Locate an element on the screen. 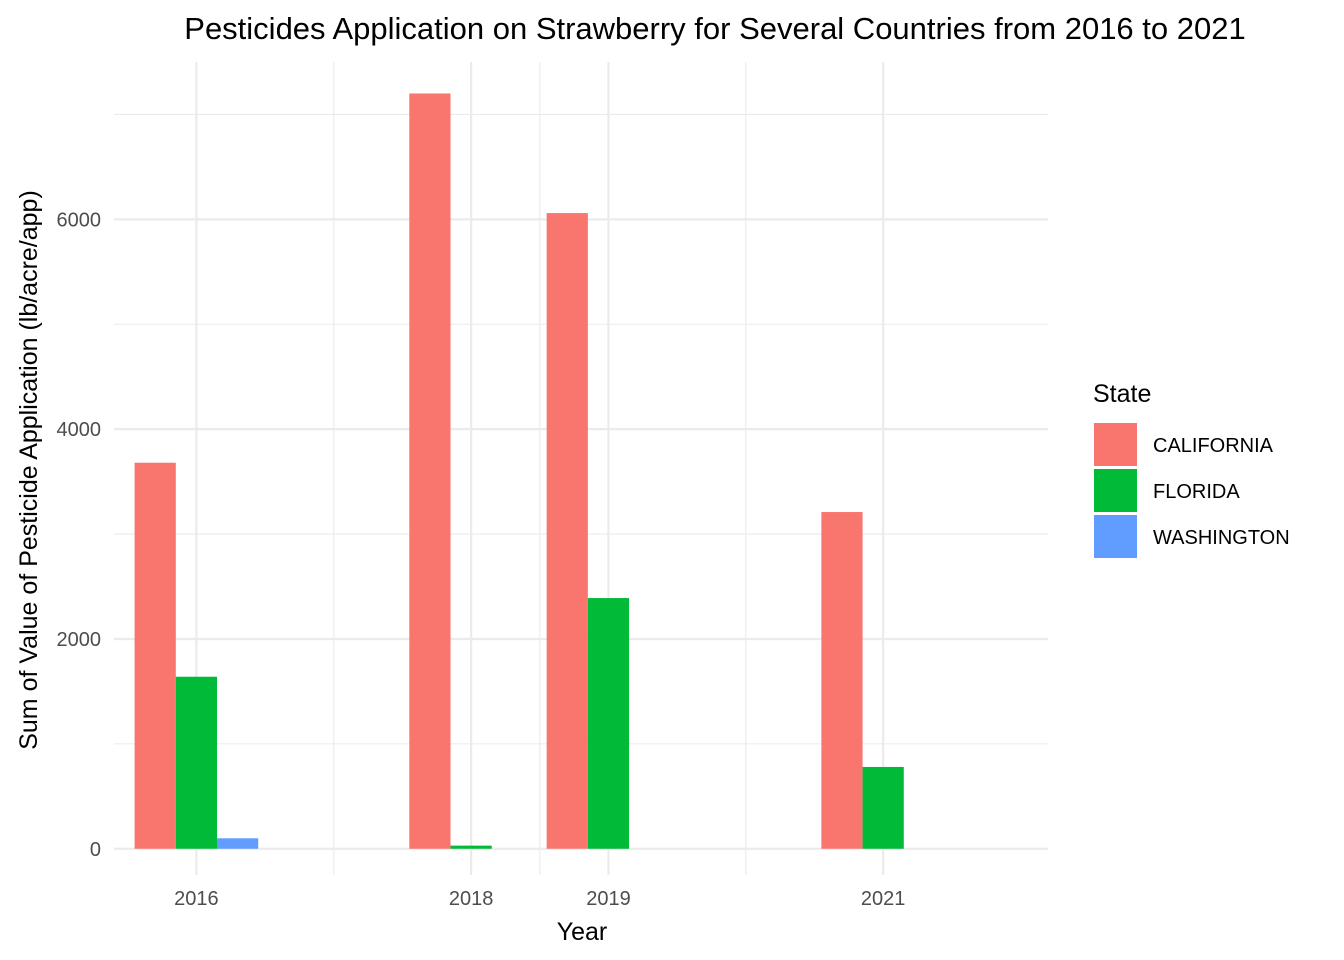 The width and height of the screenshot is (1344, 960). bar-california-2021 is located at coordinates (842, 680).